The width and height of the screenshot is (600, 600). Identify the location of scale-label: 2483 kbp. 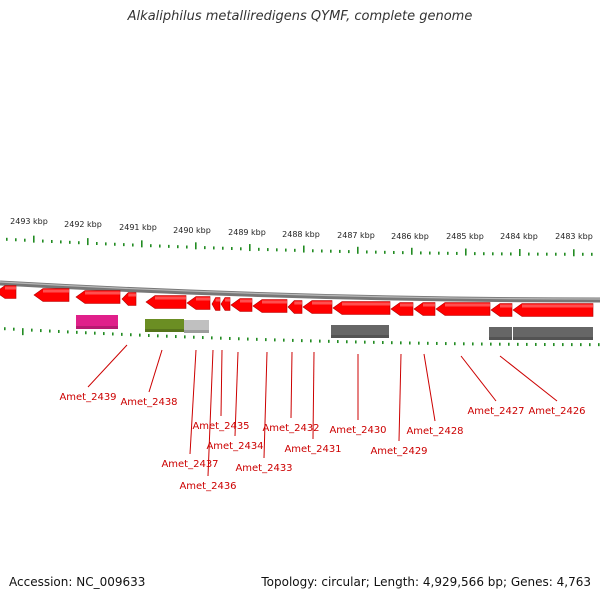
(574, 236).